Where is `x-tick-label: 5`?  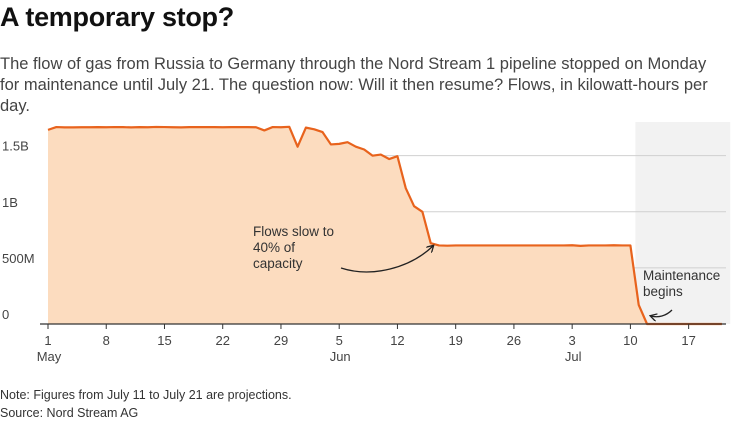 x-tick-label: 5 is located at coordinates (339, 340).